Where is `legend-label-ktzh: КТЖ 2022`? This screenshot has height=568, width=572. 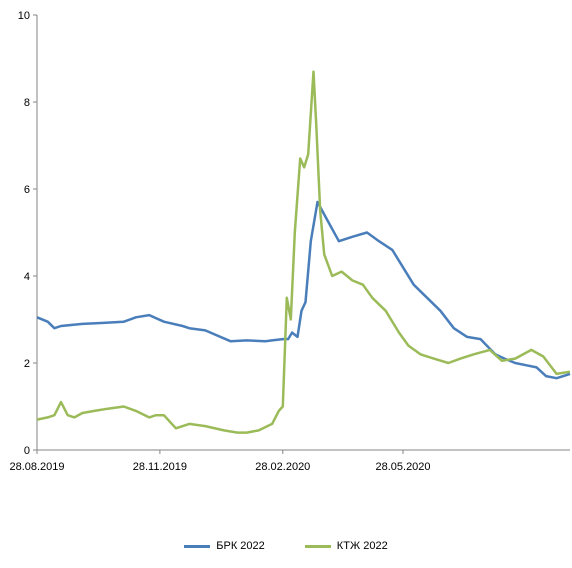
legend-label-ktzh: КТЖ 2022 is located at coordinates (362, 546).